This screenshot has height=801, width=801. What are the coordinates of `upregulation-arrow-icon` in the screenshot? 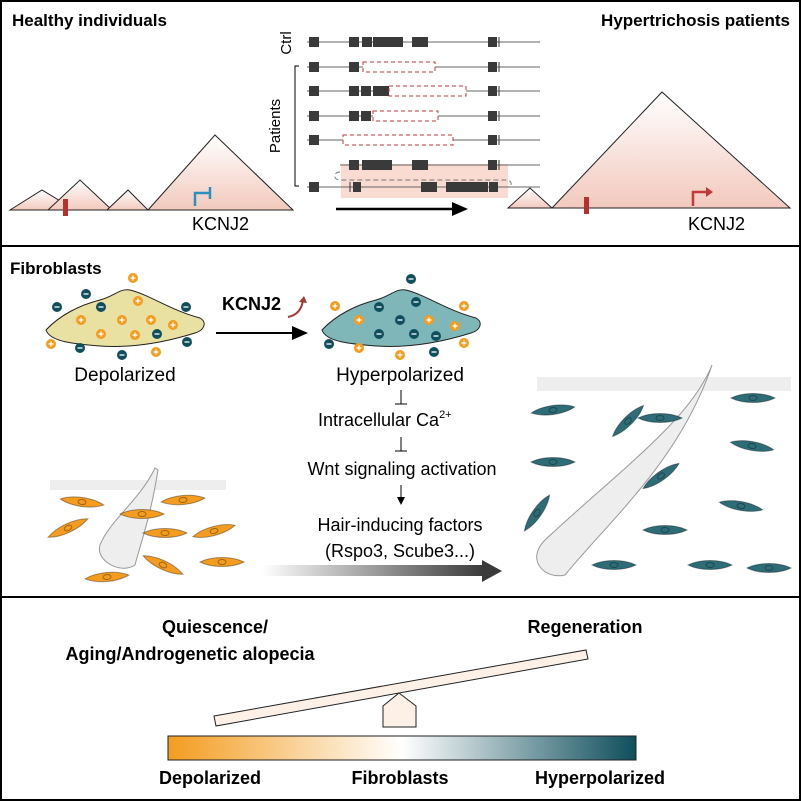 It's located at (295, 308).